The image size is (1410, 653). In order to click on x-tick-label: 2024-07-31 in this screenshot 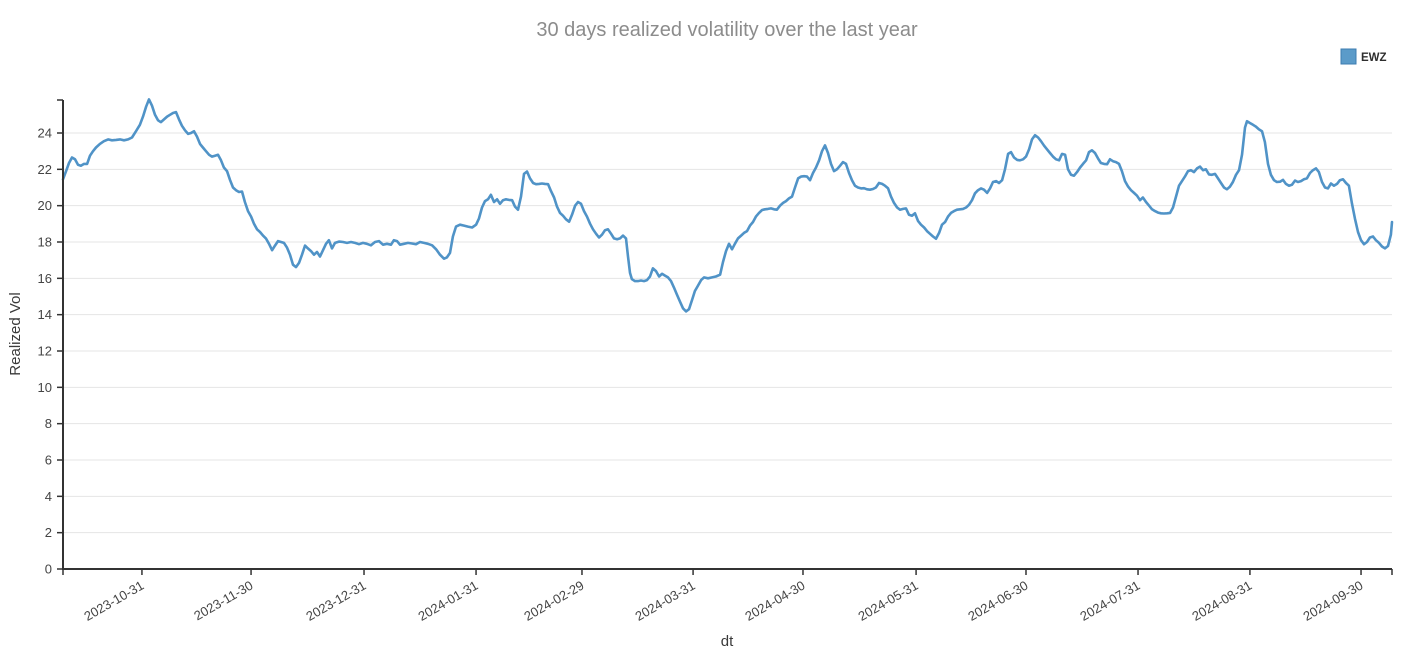, I will do `click(1109, 601)`.